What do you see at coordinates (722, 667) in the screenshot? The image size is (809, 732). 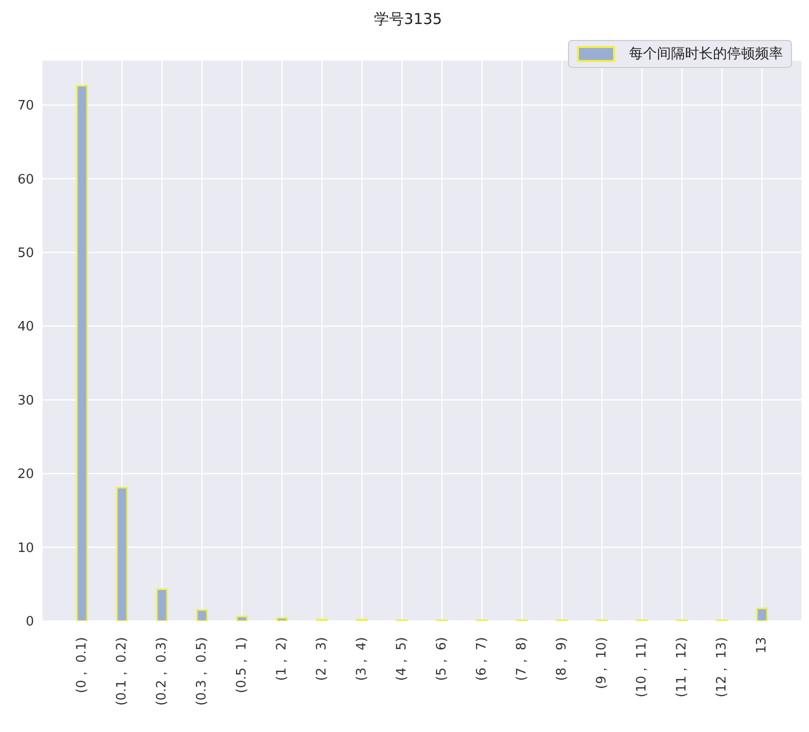 I see `x-tick-label: (12， 13)` at bounding box center [722, 667].